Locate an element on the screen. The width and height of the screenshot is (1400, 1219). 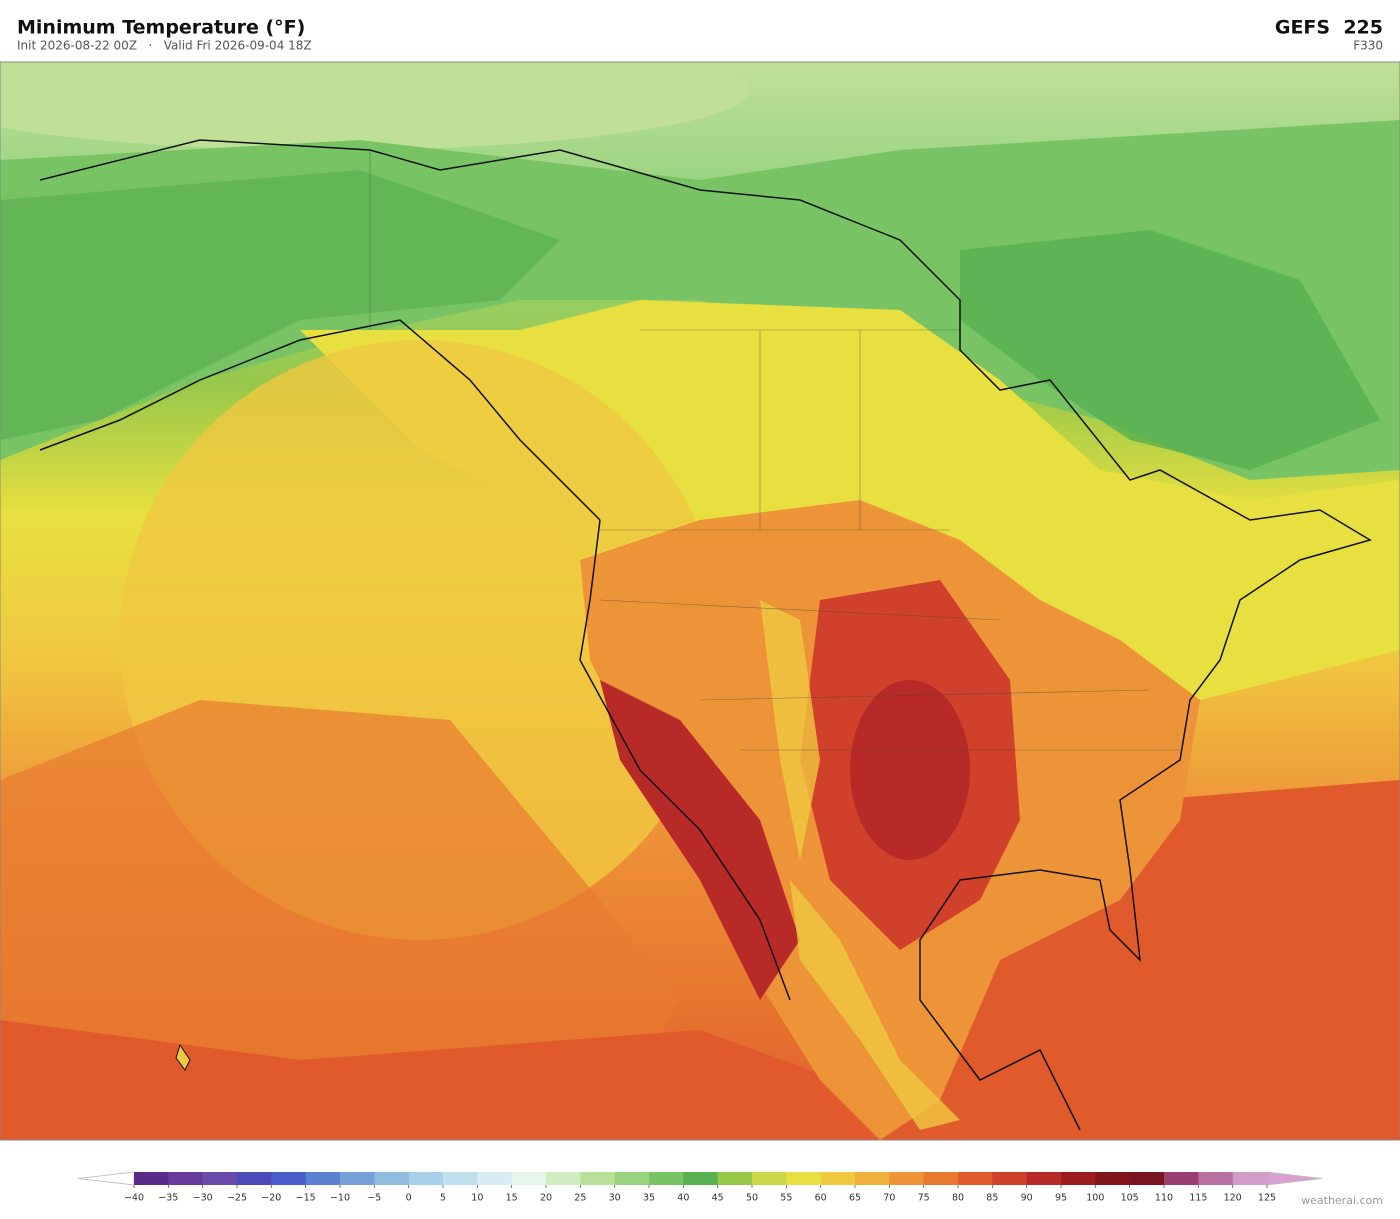
colorbar-tick-label: 70 is located at coordinates (889, 1198).